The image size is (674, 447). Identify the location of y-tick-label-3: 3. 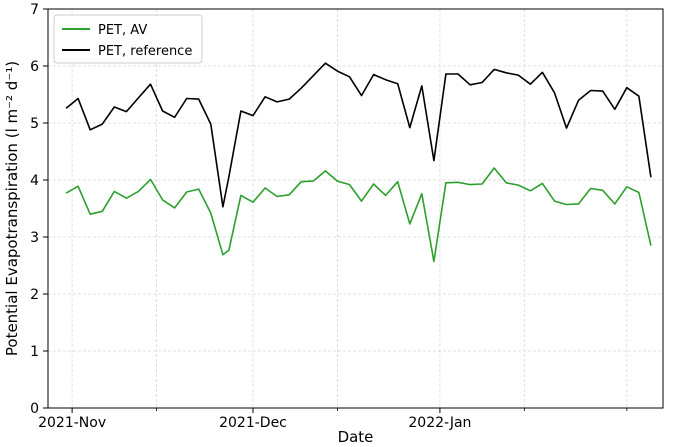
(34, 238).